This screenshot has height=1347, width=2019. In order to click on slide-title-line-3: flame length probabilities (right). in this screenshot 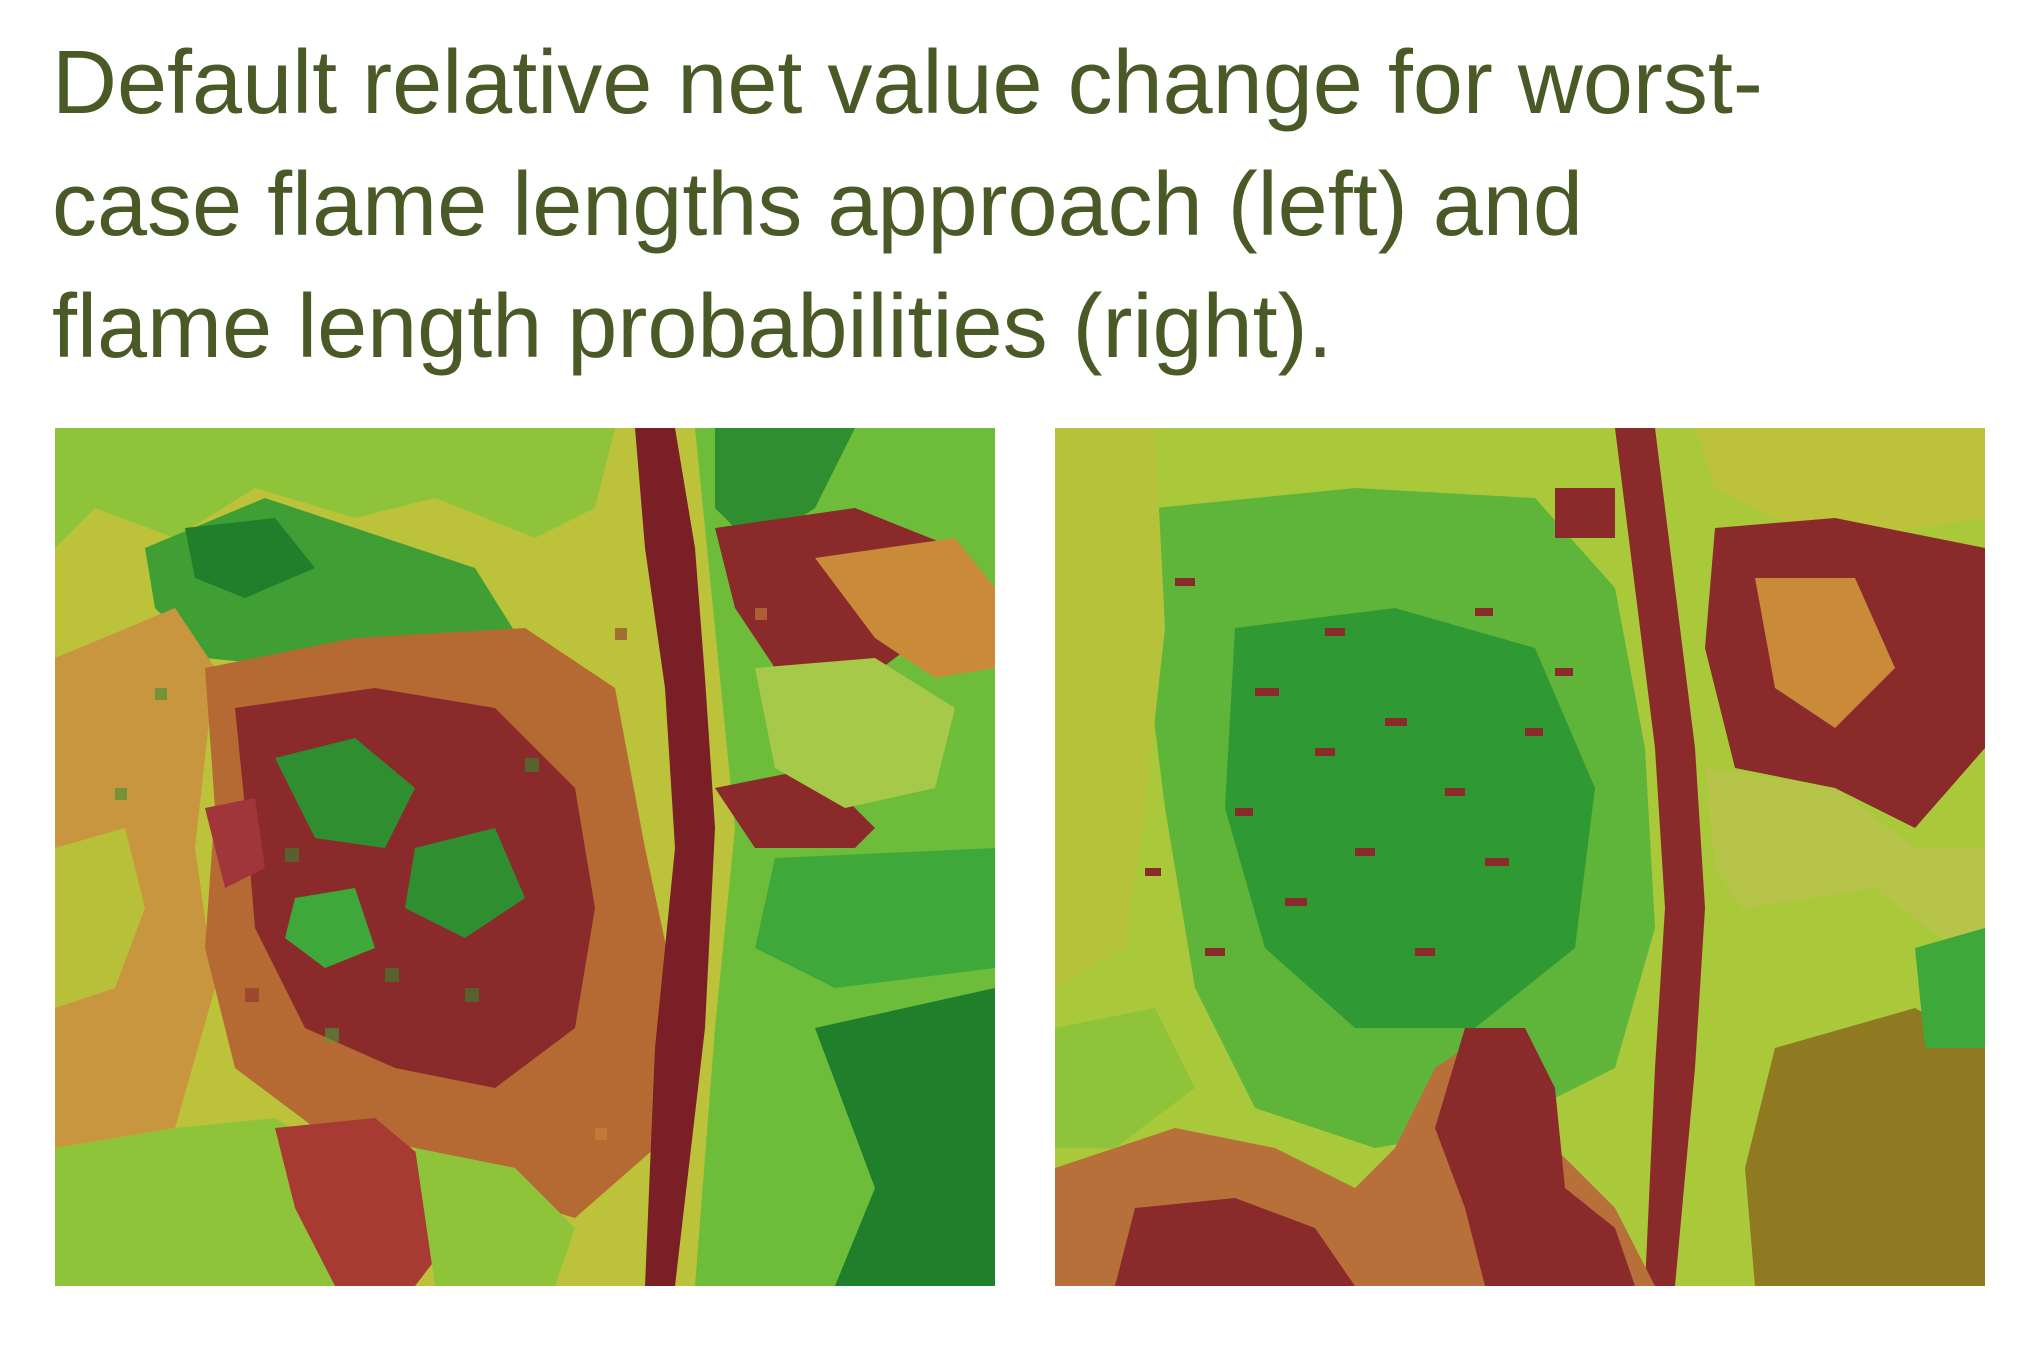, I will do `click(692, 327)`.